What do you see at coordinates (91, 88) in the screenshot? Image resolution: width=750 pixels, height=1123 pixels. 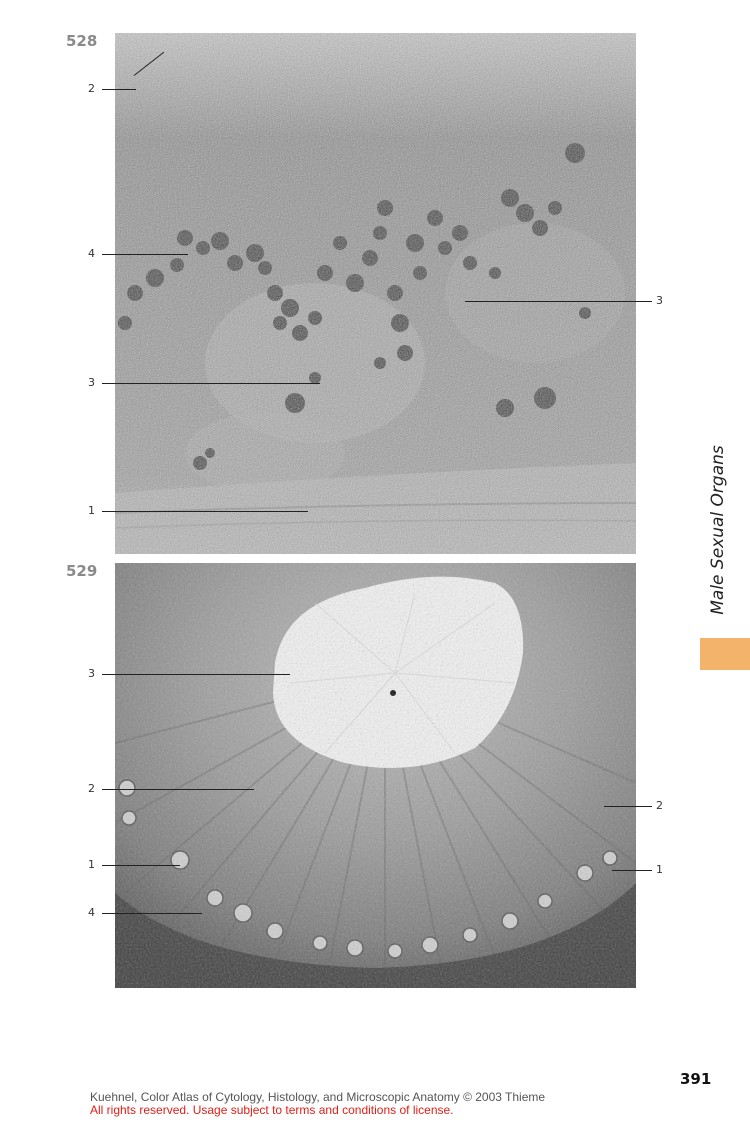 I see `label-528-left-1: 2` at bounding box center [91, 88].